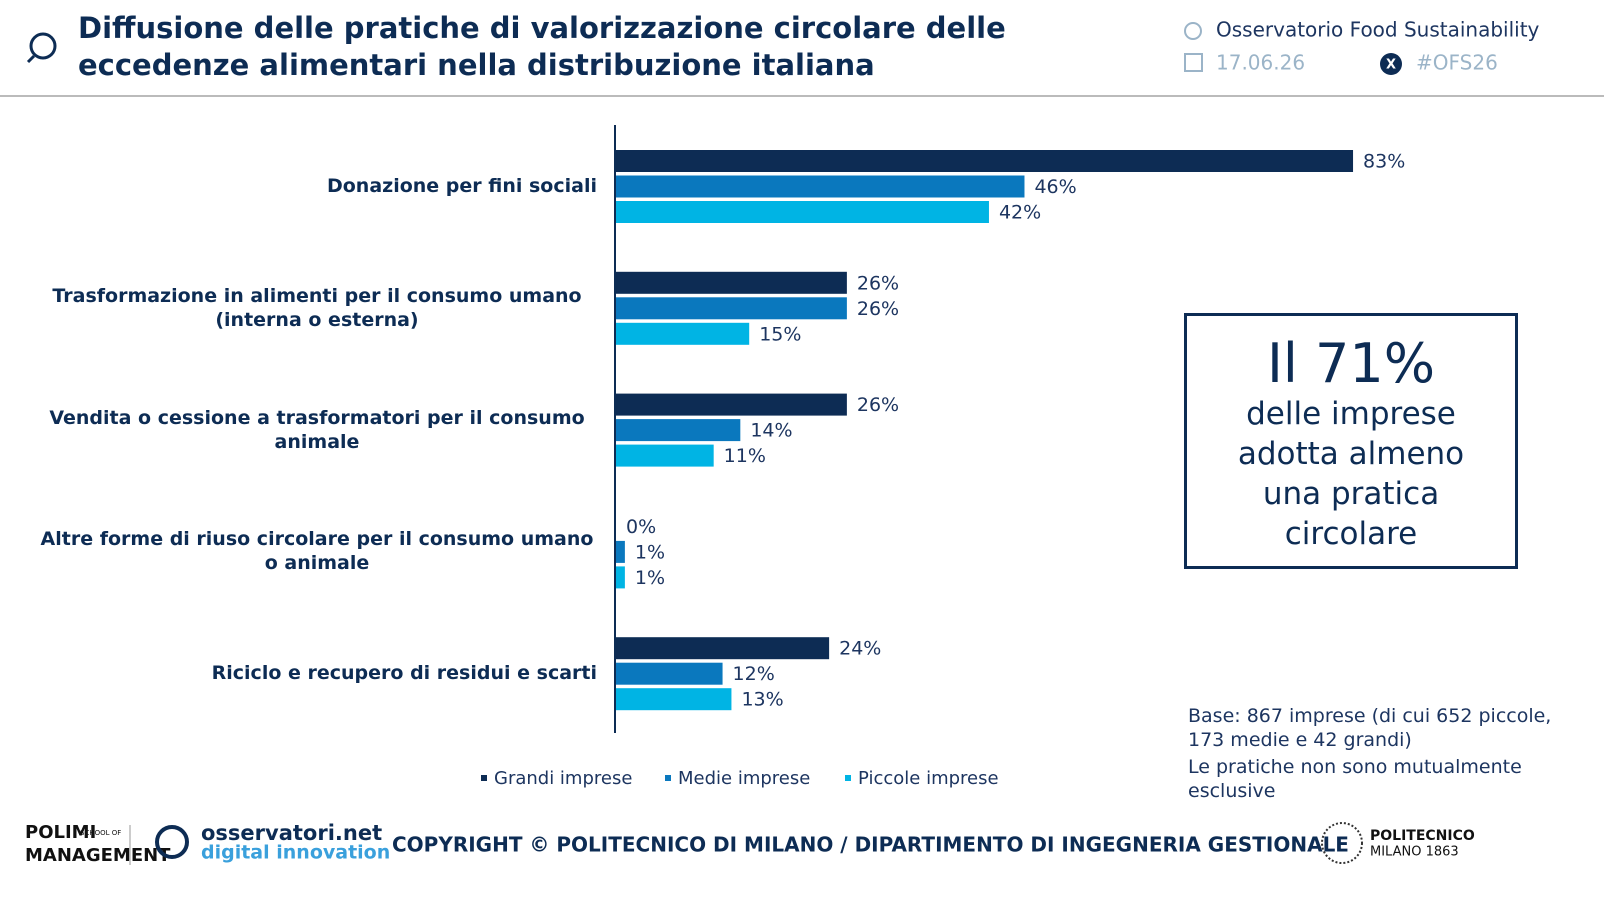 The width and height of the screenshot is (1604, 898). What do you see at coordinates (461, 186) in the screenshot?
I see `category-label: Donazione per fini sociali` at bounding box center [461, 186].